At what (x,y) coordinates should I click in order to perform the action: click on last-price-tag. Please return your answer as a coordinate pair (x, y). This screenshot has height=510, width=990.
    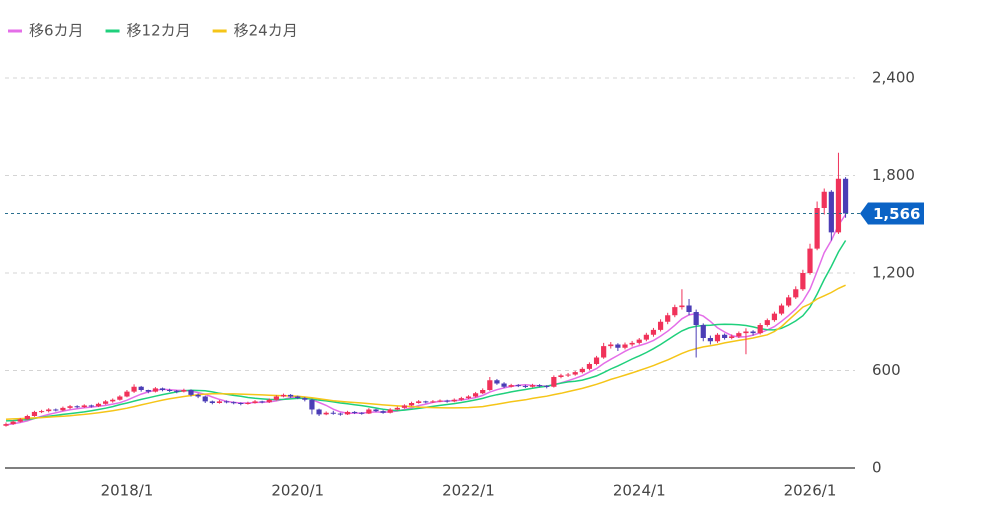
    Looking at the image, I should click on (892, 213).